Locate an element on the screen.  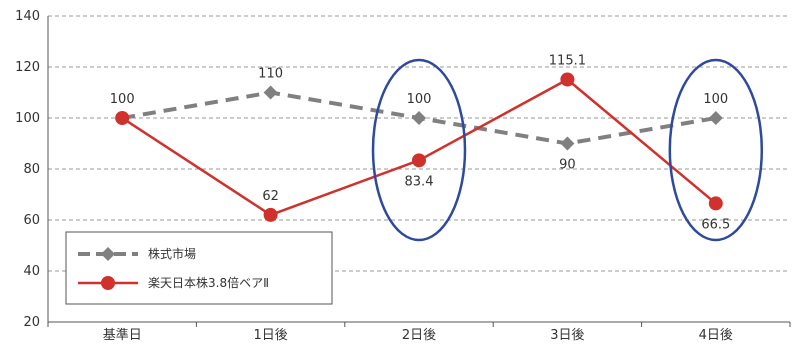
y-tick-label: 40 is located at coordinates (31, 271).